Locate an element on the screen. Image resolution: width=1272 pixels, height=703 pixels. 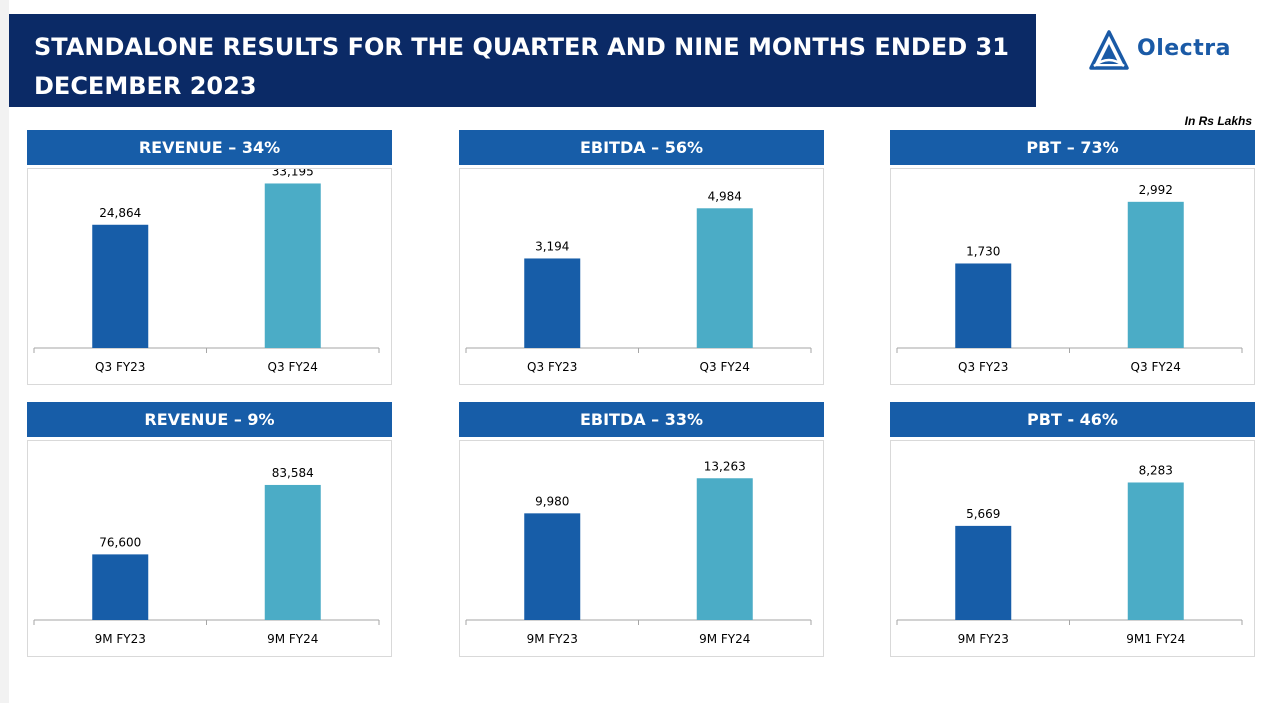
panel-title: PBT – 73% is located at coordinates (1072, 147).